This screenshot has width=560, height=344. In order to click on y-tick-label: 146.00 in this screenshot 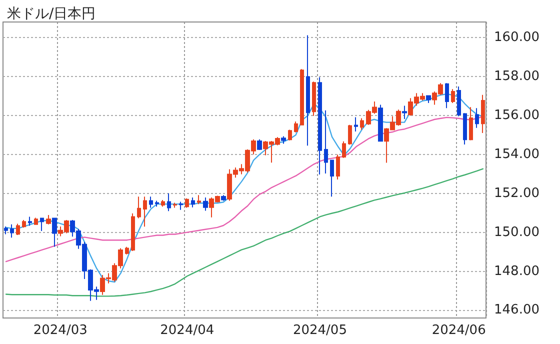, I will do `click(517, 310)`.